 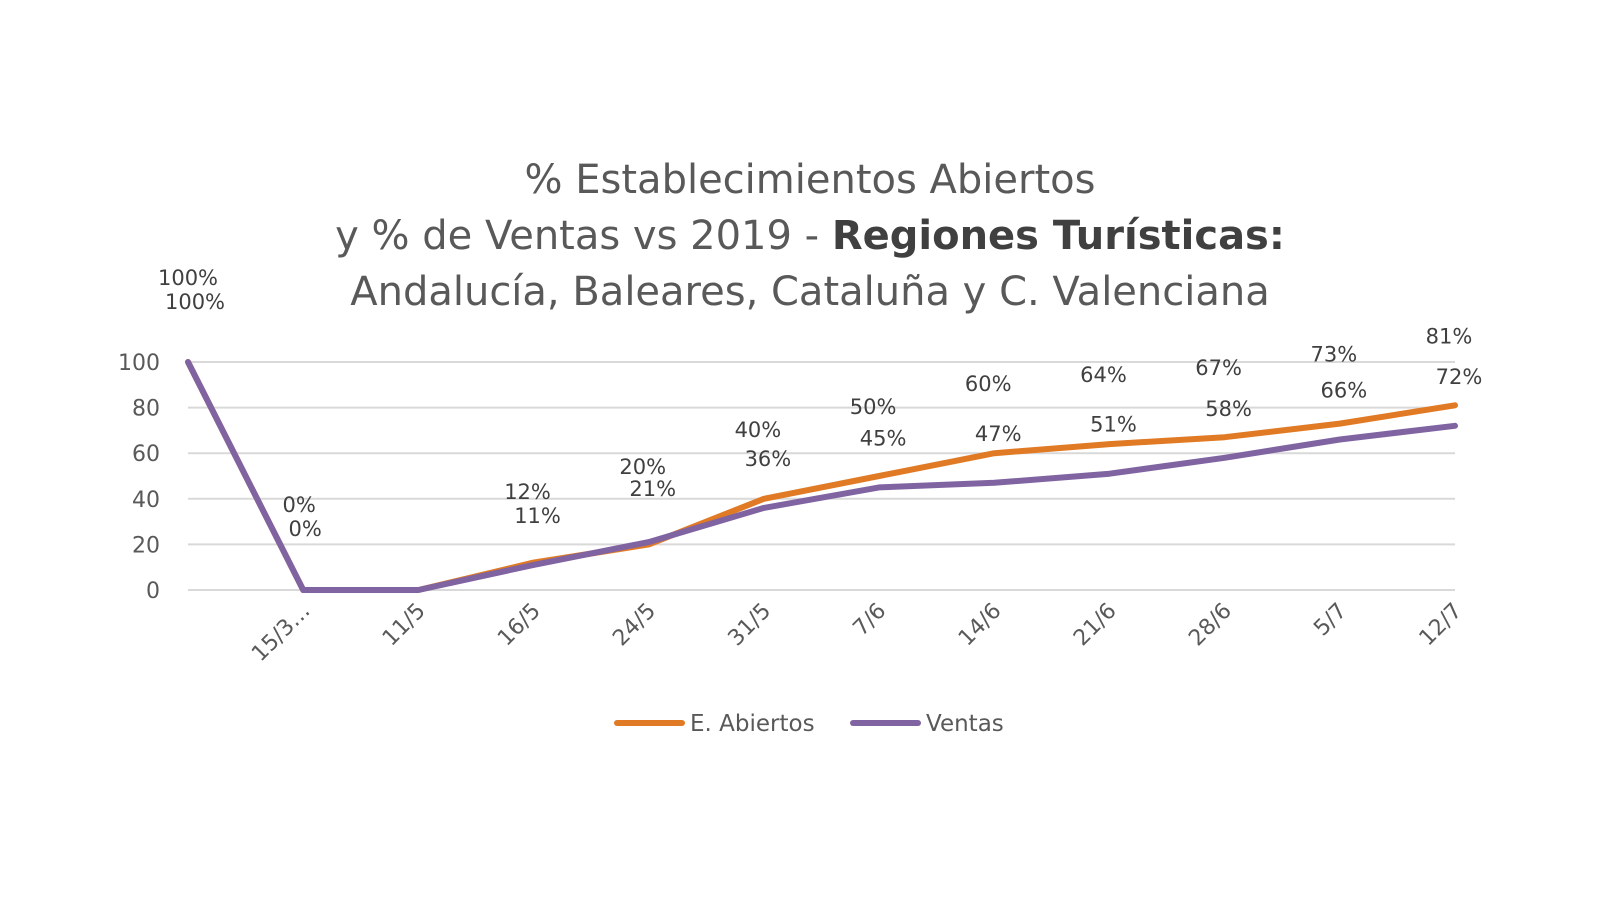 What do you see at coordinates (139, 477) in the screenshot?
I see `y-axis-tick-labels: 0 20 40 60 80 100` at bounding box center [139, 477].